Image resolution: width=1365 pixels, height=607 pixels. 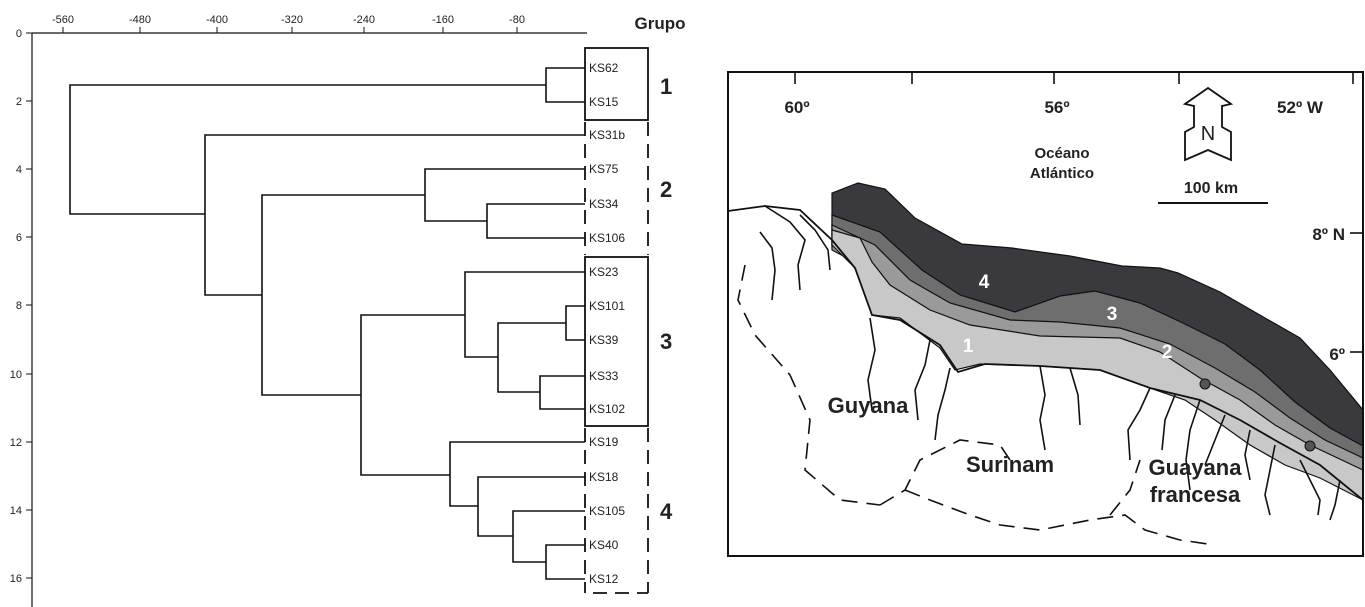 What do you see at coordinates (565, 562) in the screenshot?
I see `branch-ks40-ks12` at bounding box center [565, 562].